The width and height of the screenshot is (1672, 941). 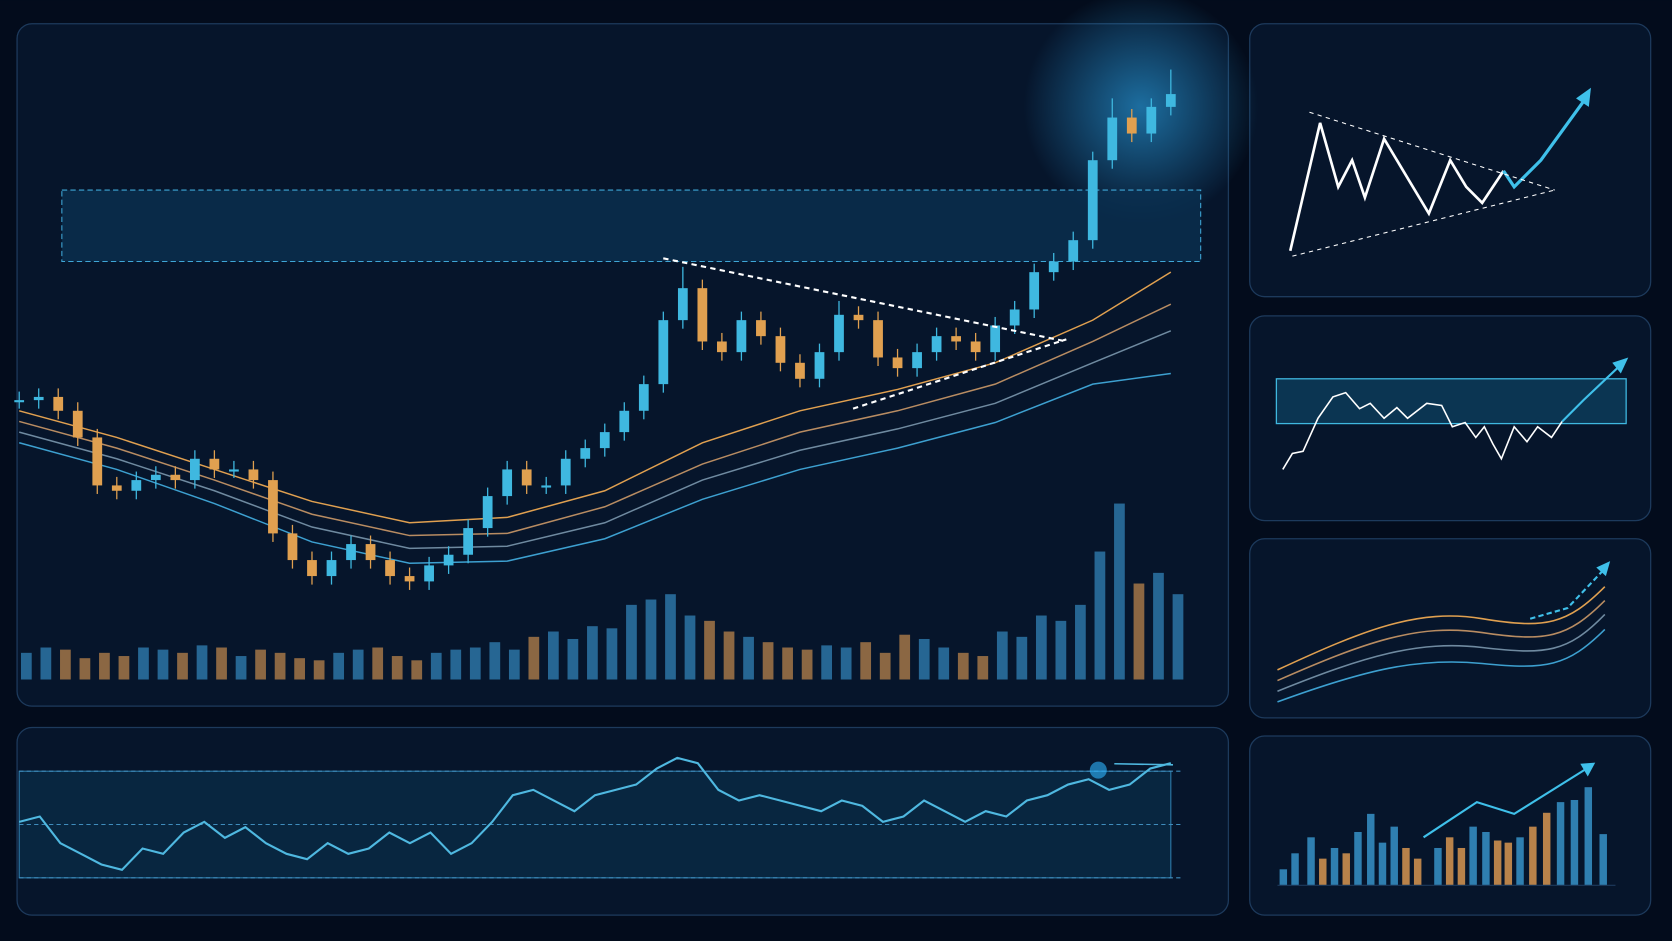 I want to click on mini-volume, so click(x=1446, y=824).